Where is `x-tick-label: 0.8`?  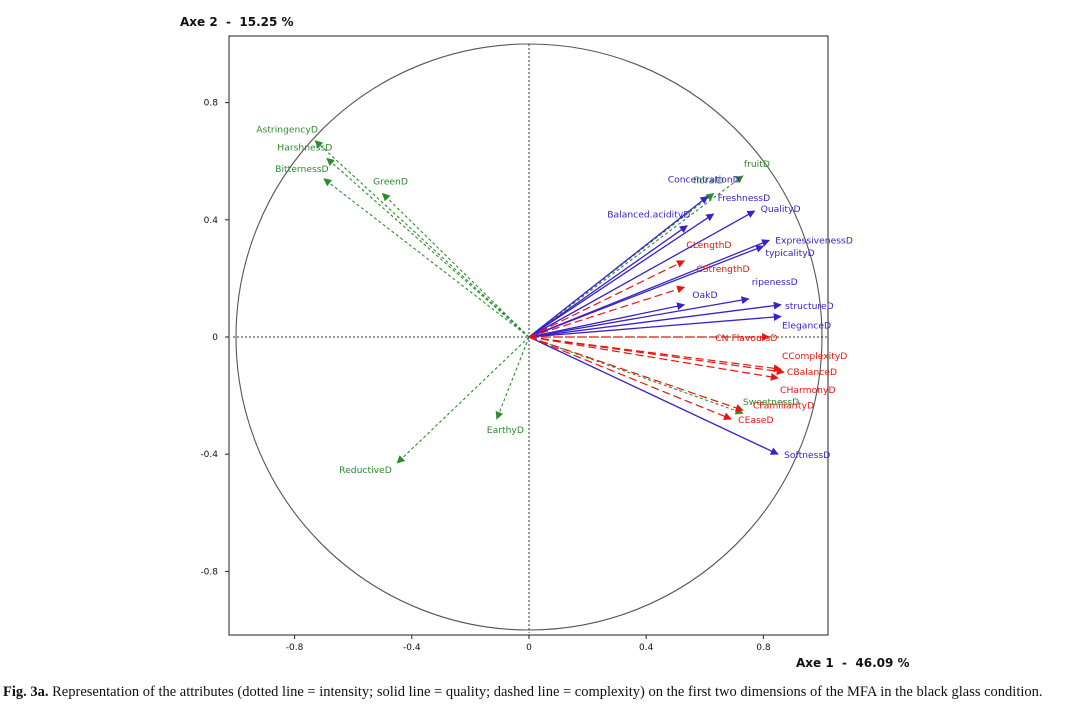 x-tick-label: 0.8 is located at coordinates (763, 648).